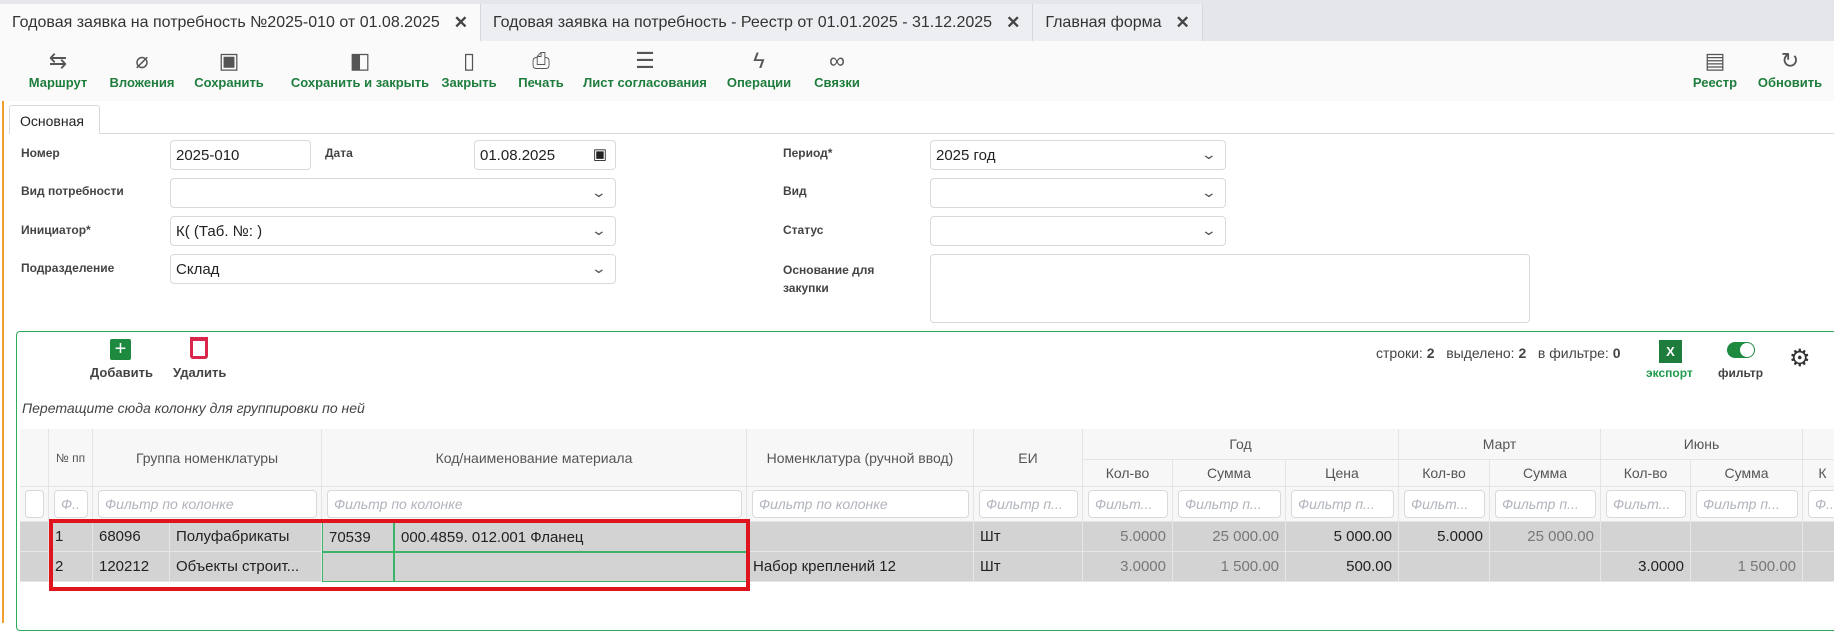 This screenshot has height=631, width=1834. I want to click on department-select: Склад ⌄, so click(393, 269).